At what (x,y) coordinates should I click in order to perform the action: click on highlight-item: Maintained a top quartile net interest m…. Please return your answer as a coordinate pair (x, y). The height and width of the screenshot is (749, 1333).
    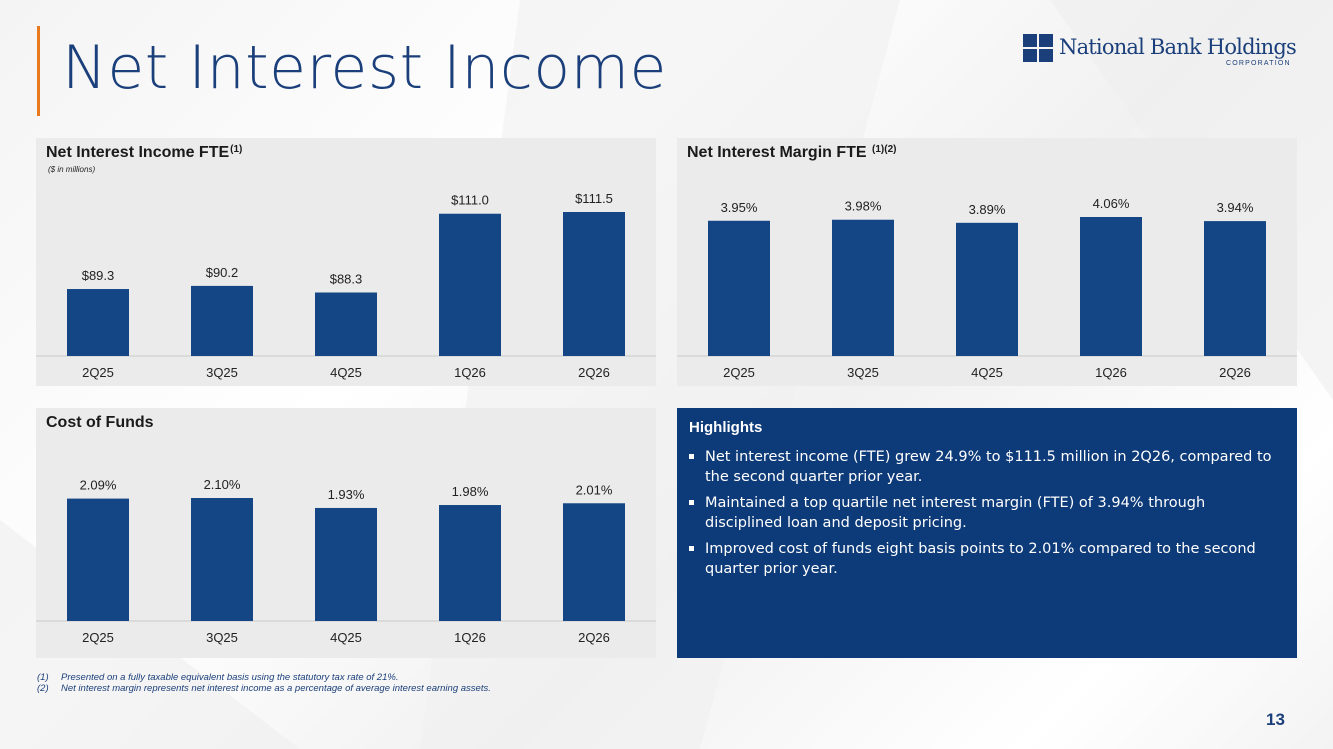
    Looking at the image, I should click on (987, 513).